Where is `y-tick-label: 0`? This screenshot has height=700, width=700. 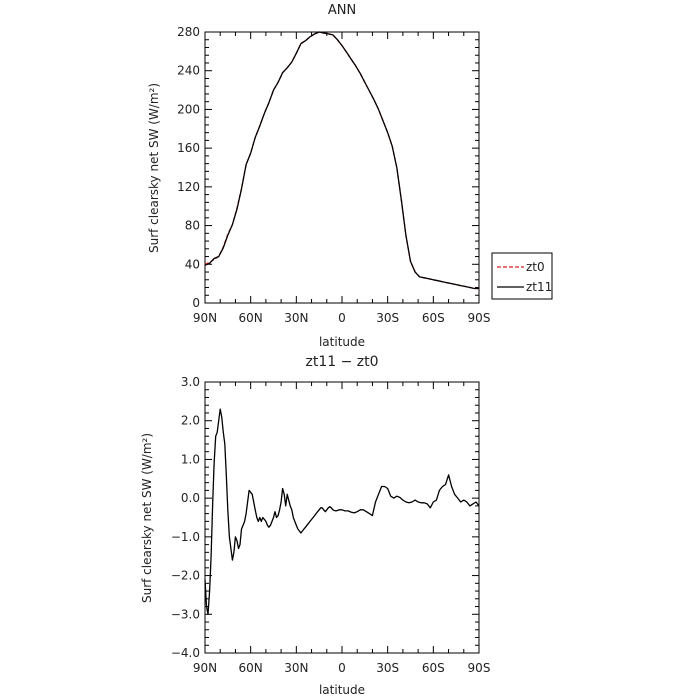 y-tick-label: 0 is located at coordinates (196, 303).